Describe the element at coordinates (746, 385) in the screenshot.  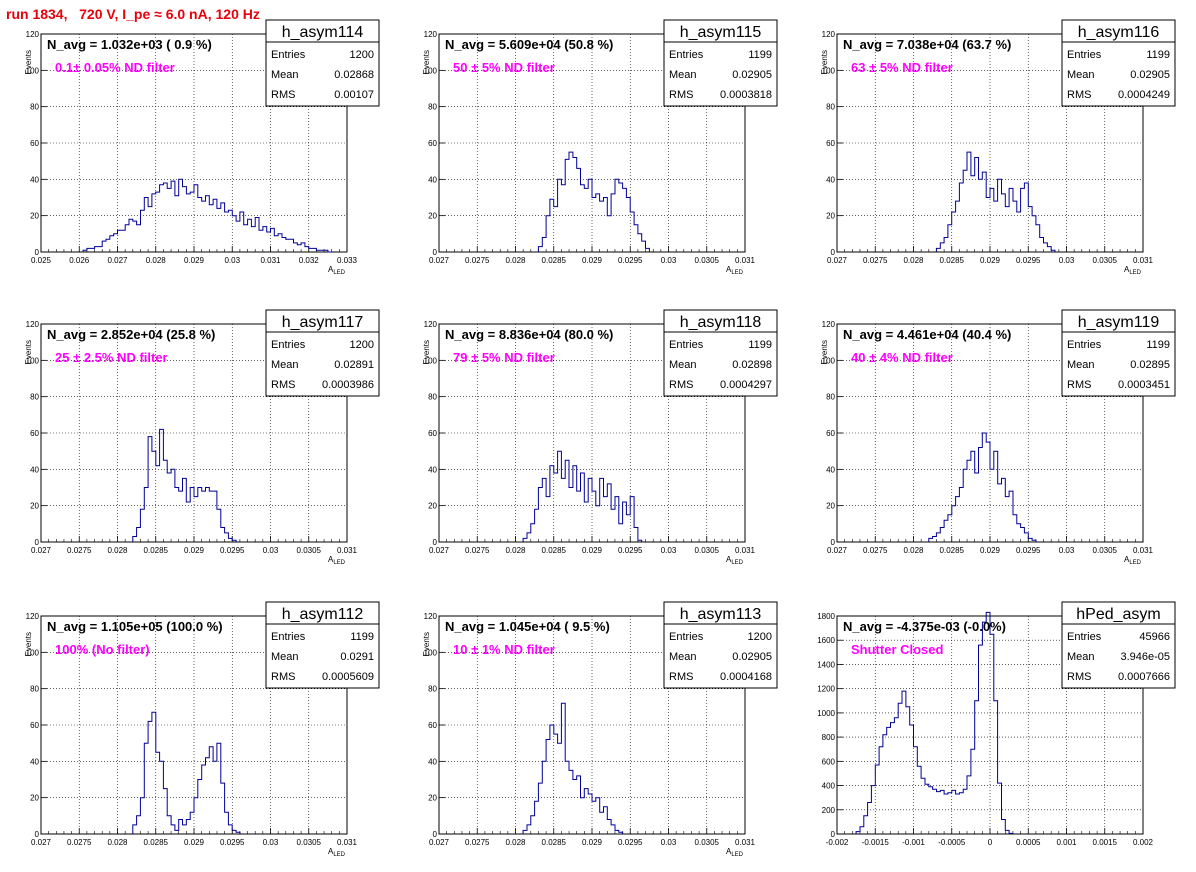
I see `stats-value-rms: 0.0004297` at that location.